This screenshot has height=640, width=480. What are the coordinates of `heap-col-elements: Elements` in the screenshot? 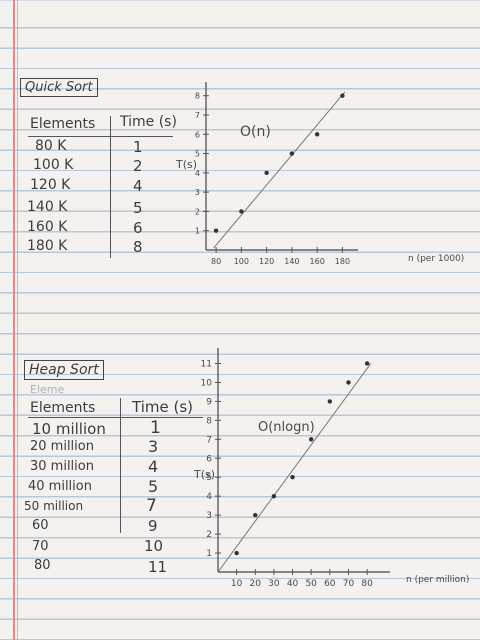 It's located at (63, 408).